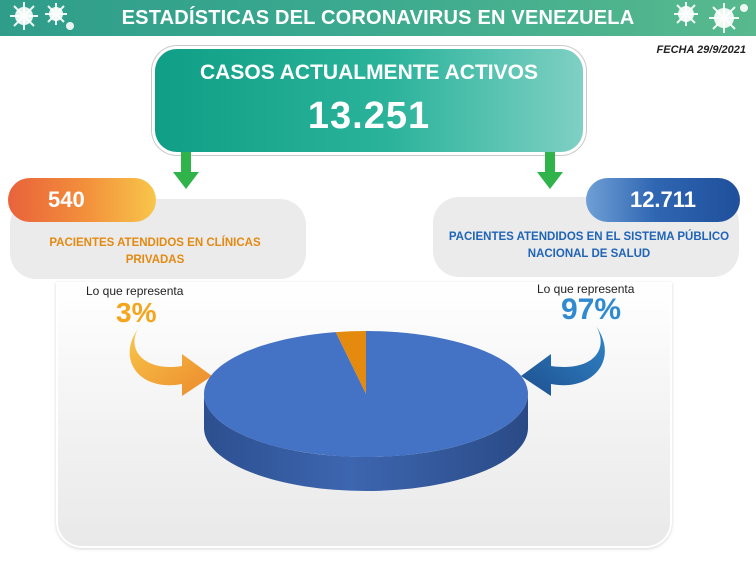  I want to click on private-count-badge: 540, so click(82, 200).